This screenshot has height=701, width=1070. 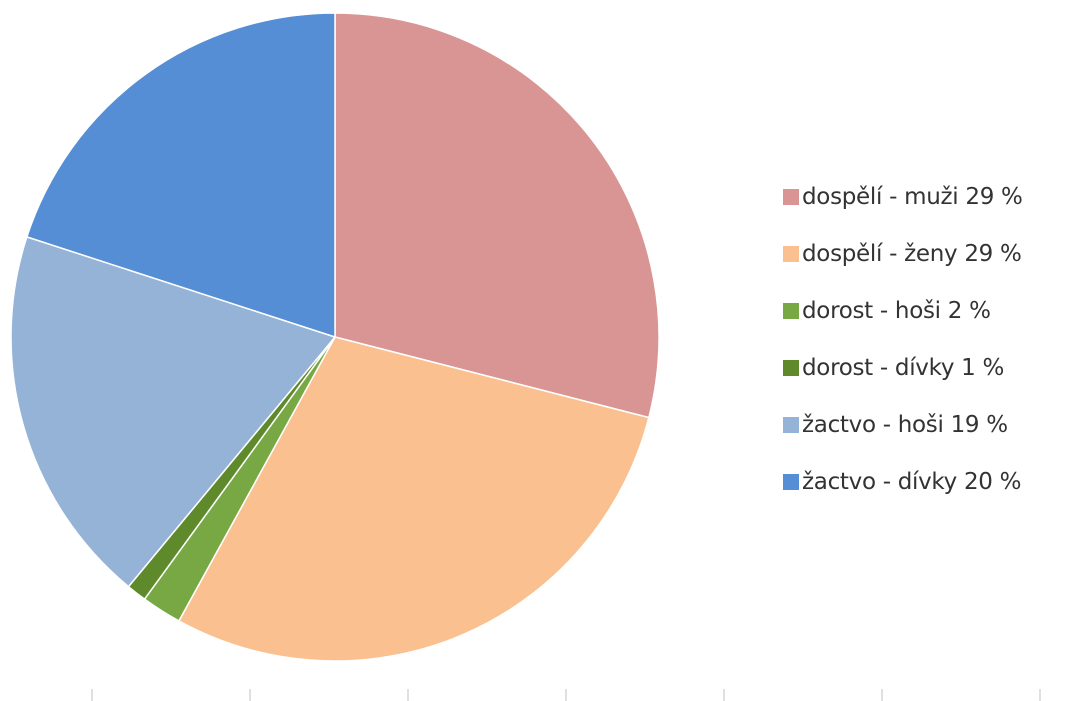 I want to click on legend-label: dorost - dívky 1 %, so click(x=903, y=367).